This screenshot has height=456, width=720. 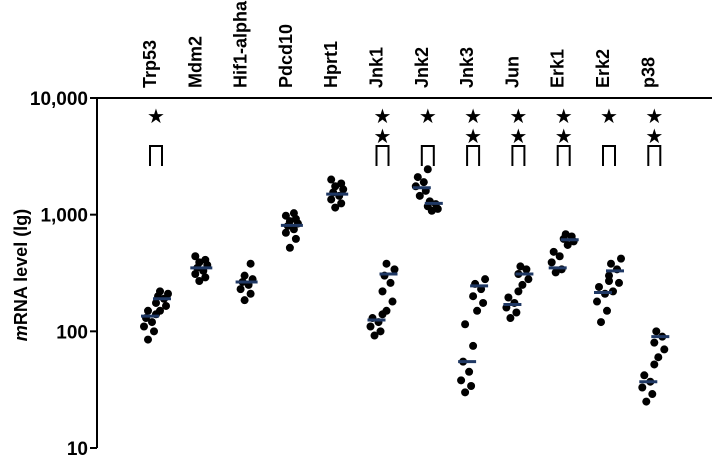 I want to click on category-label: Jun, so click(x=512, y=72).